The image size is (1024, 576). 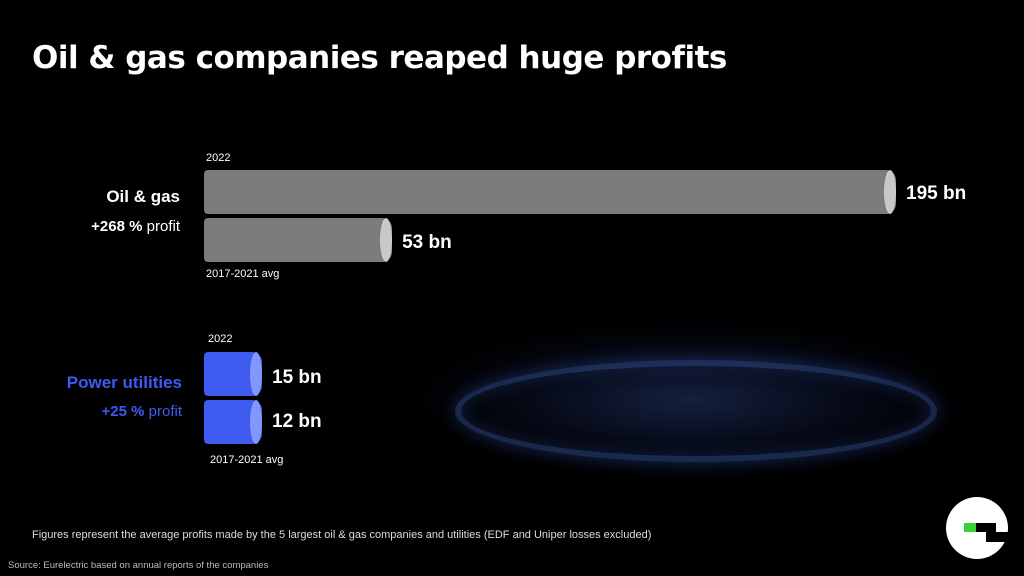 What do you see at coordinates (124, 382) in the screenshot?
I see `power-utilities-label: Power utilities` at bounding box center [124, 382].